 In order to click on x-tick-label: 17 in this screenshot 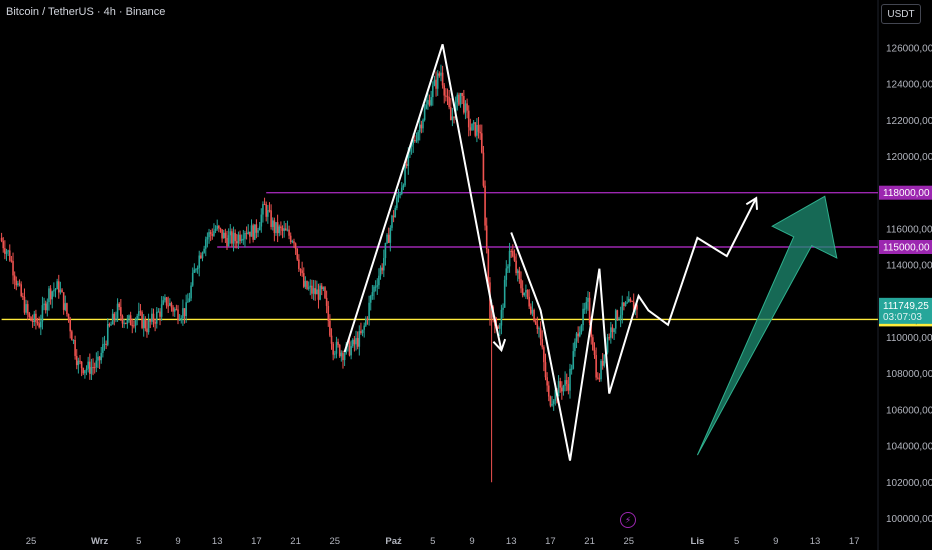, I will do `click(550, 541)`.